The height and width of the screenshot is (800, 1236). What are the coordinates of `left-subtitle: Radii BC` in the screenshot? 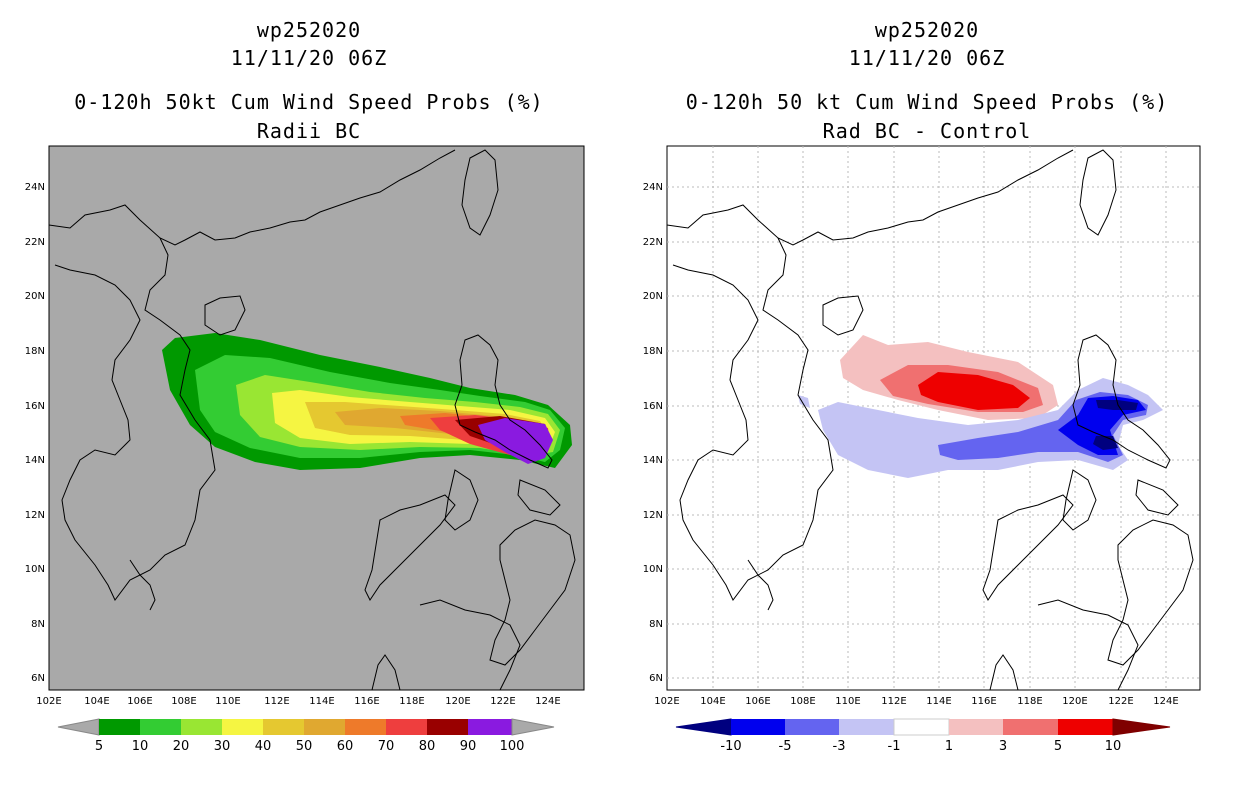 It's located at (309, 131).